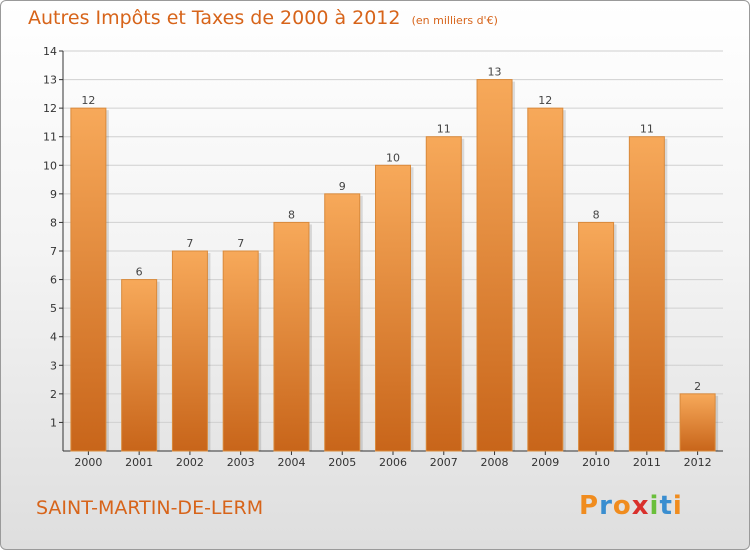 This screenshot has height=550, width=750. I want to click on commune-name: SAINT-MARTIN-DE-LERM, so click(150, 508).